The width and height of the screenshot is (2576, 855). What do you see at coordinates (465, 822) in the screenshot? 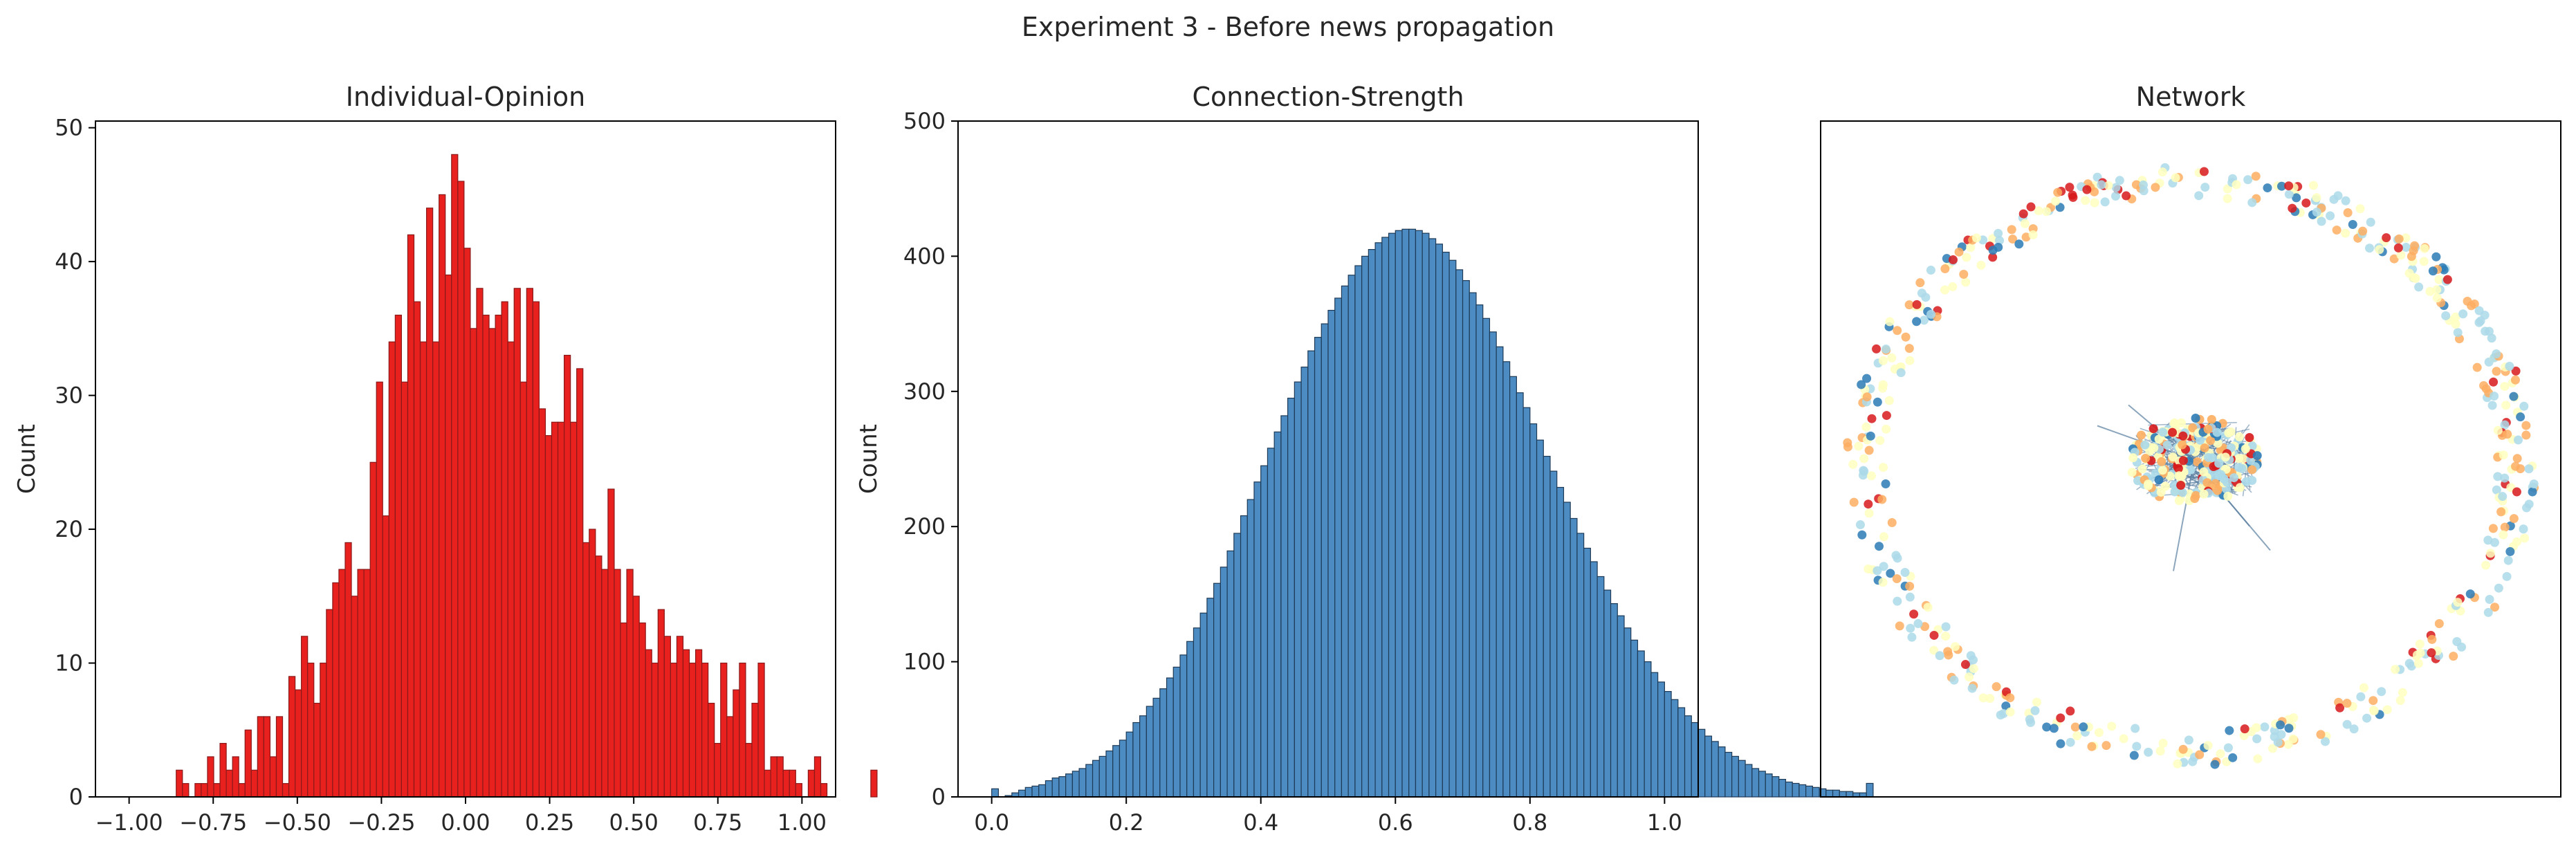
I see `x-tick-label: 0.00` at bounding box center [465, 822].